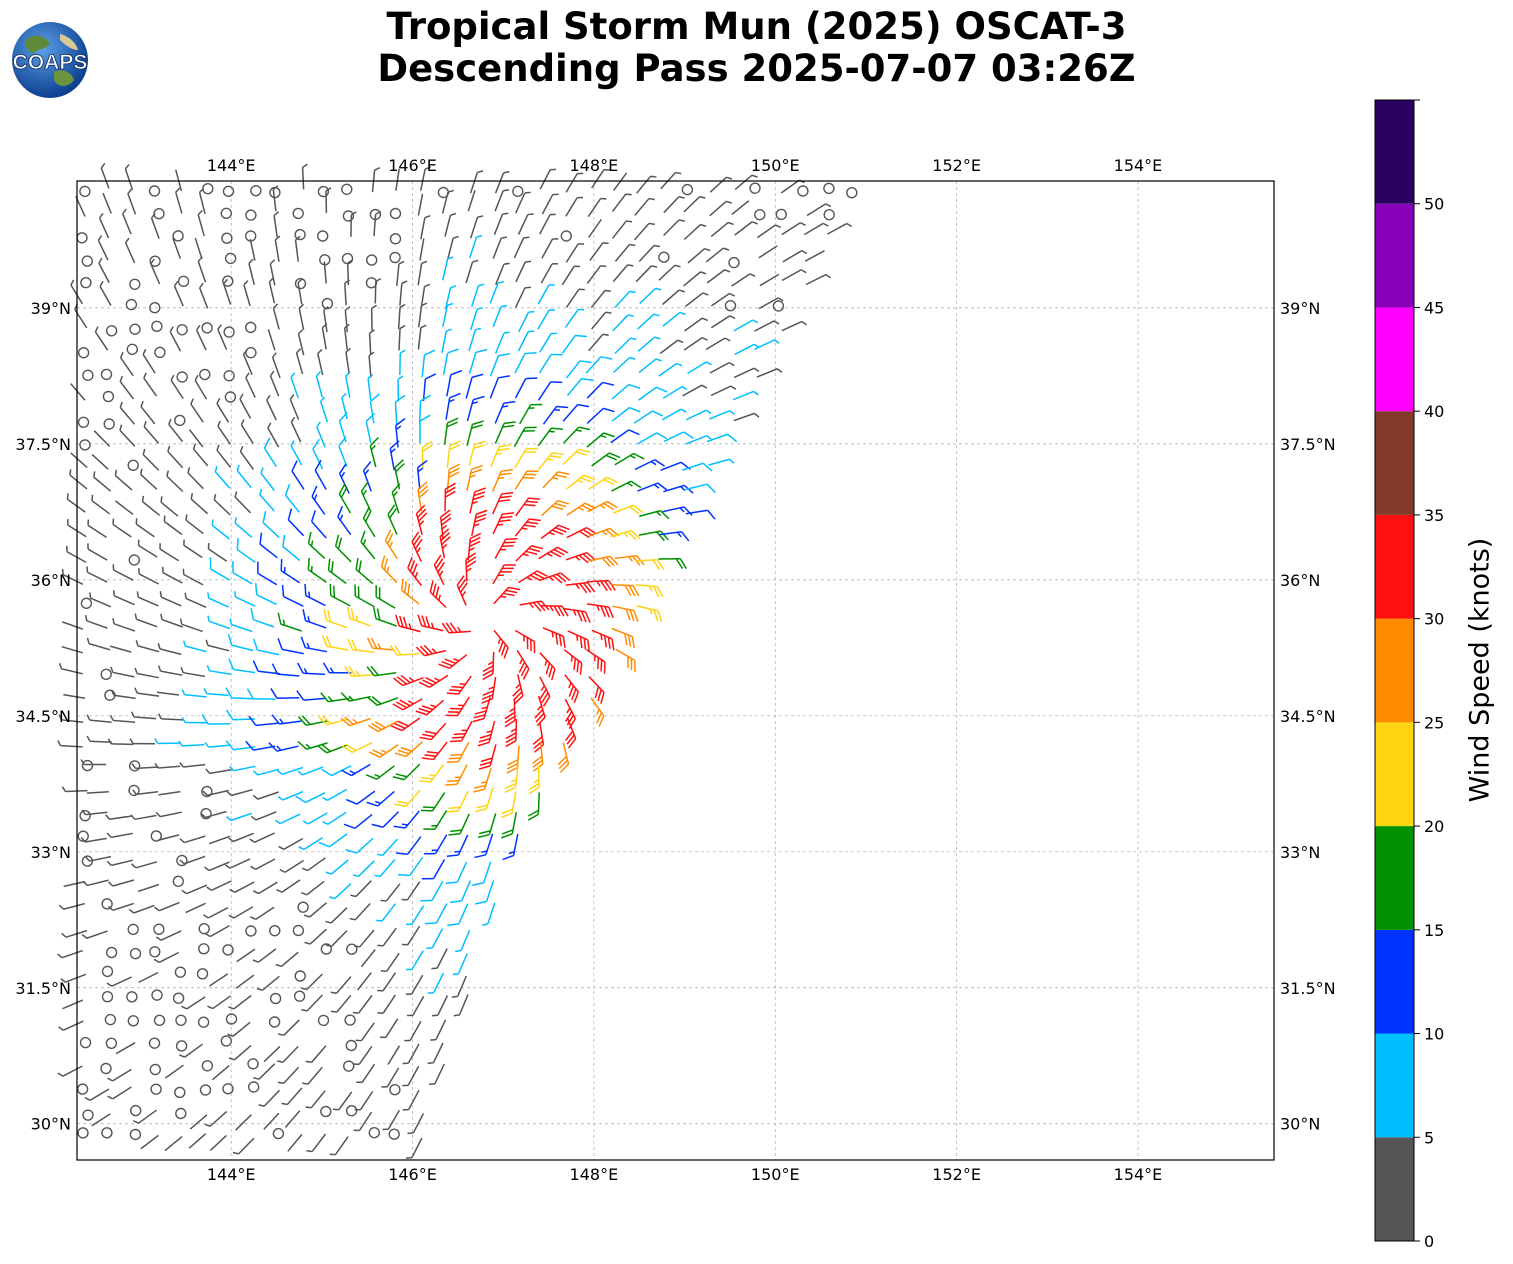 Image resolution: width=1513 pixels, height=1264 pixels. Describe the element at coordinates (594, 165) in the screenshot. I see `lon-tick-label-top: 148°E` at that location.